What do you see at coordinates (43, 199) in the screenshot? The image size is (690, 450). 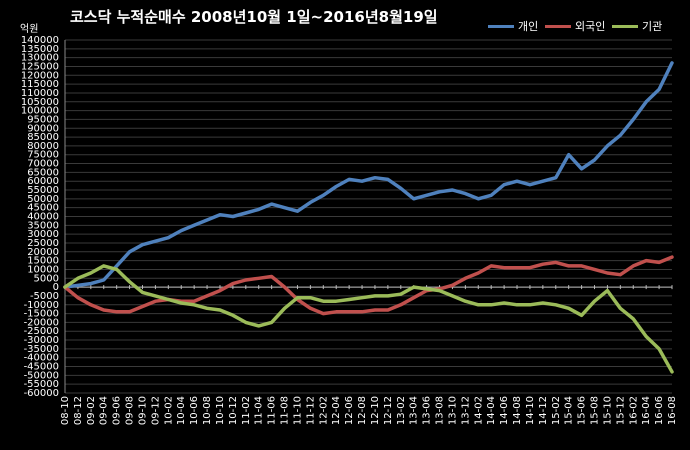 I see `y-tick-label: 50000` at bounding box center [43, 199].